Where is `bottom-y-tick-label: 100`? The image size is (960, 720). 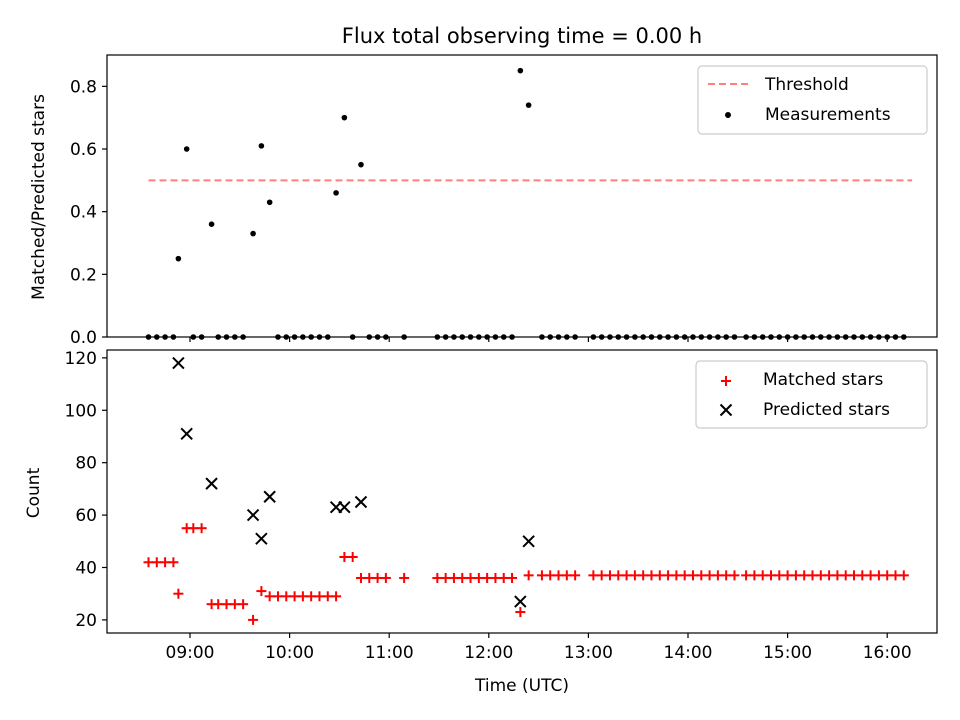
bottom-y-tick-label: 100 is located at coordinates (81, 411).